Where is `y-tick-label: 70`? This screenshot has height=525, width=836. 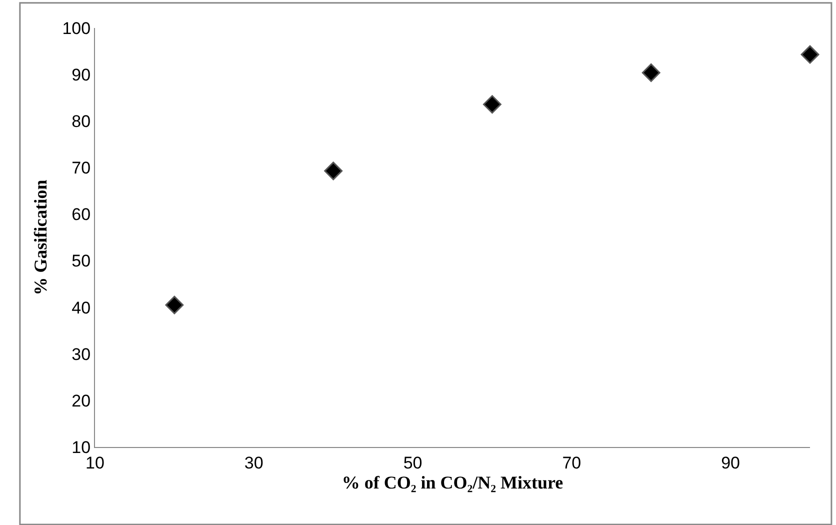
y-tick-label: 70 is located at coordinates (81, 168).